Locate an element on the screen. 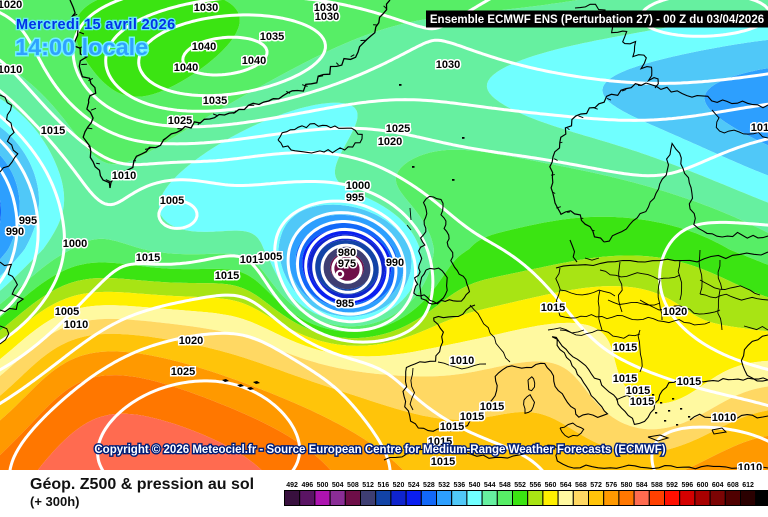 The width and height of the screenshot is (768, 517). svg-text: 576 is located at coordinates (611, 485).